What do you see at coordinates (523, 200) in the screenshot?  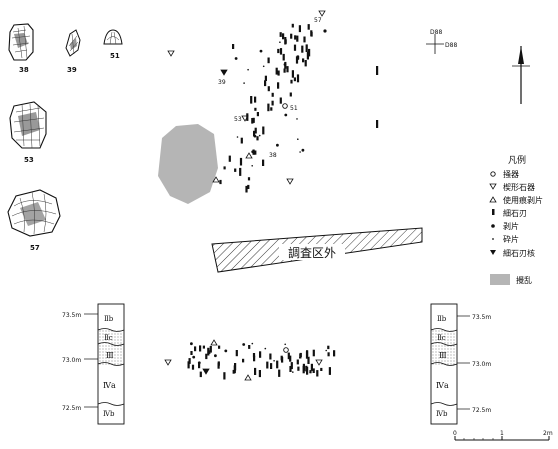 I see `legend-item-2: 使用痕剥片` at bounding box center [523, 200].